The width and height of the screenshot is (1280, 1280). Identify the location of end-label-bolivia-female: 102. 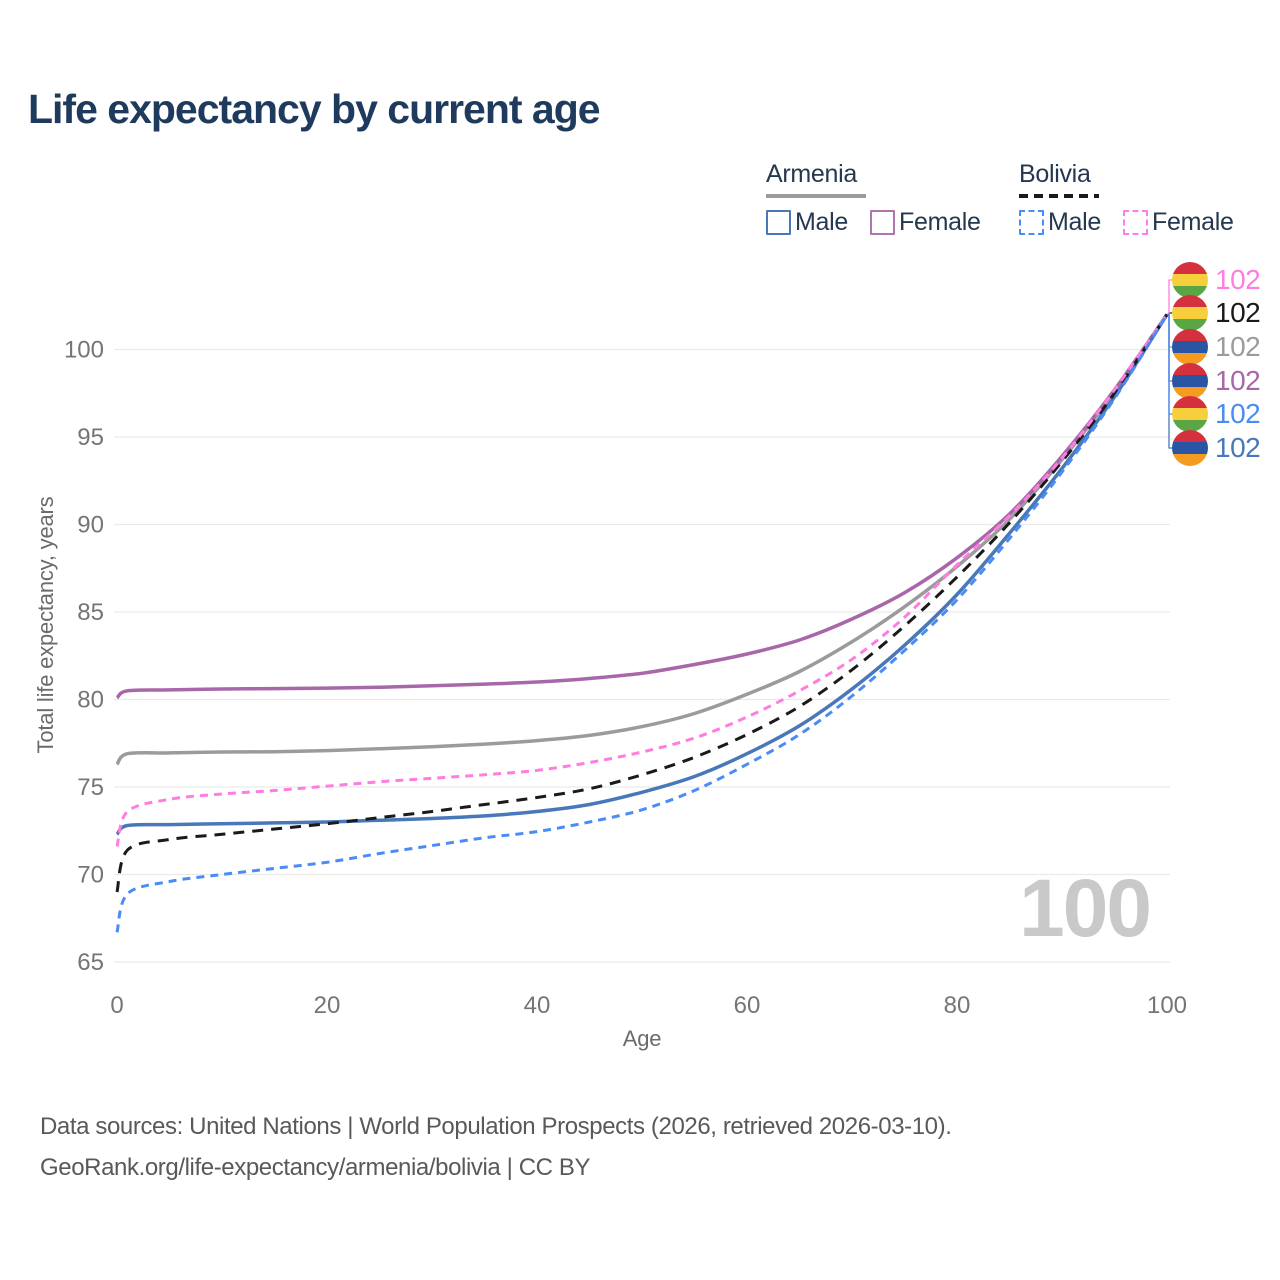
(1216, 280).